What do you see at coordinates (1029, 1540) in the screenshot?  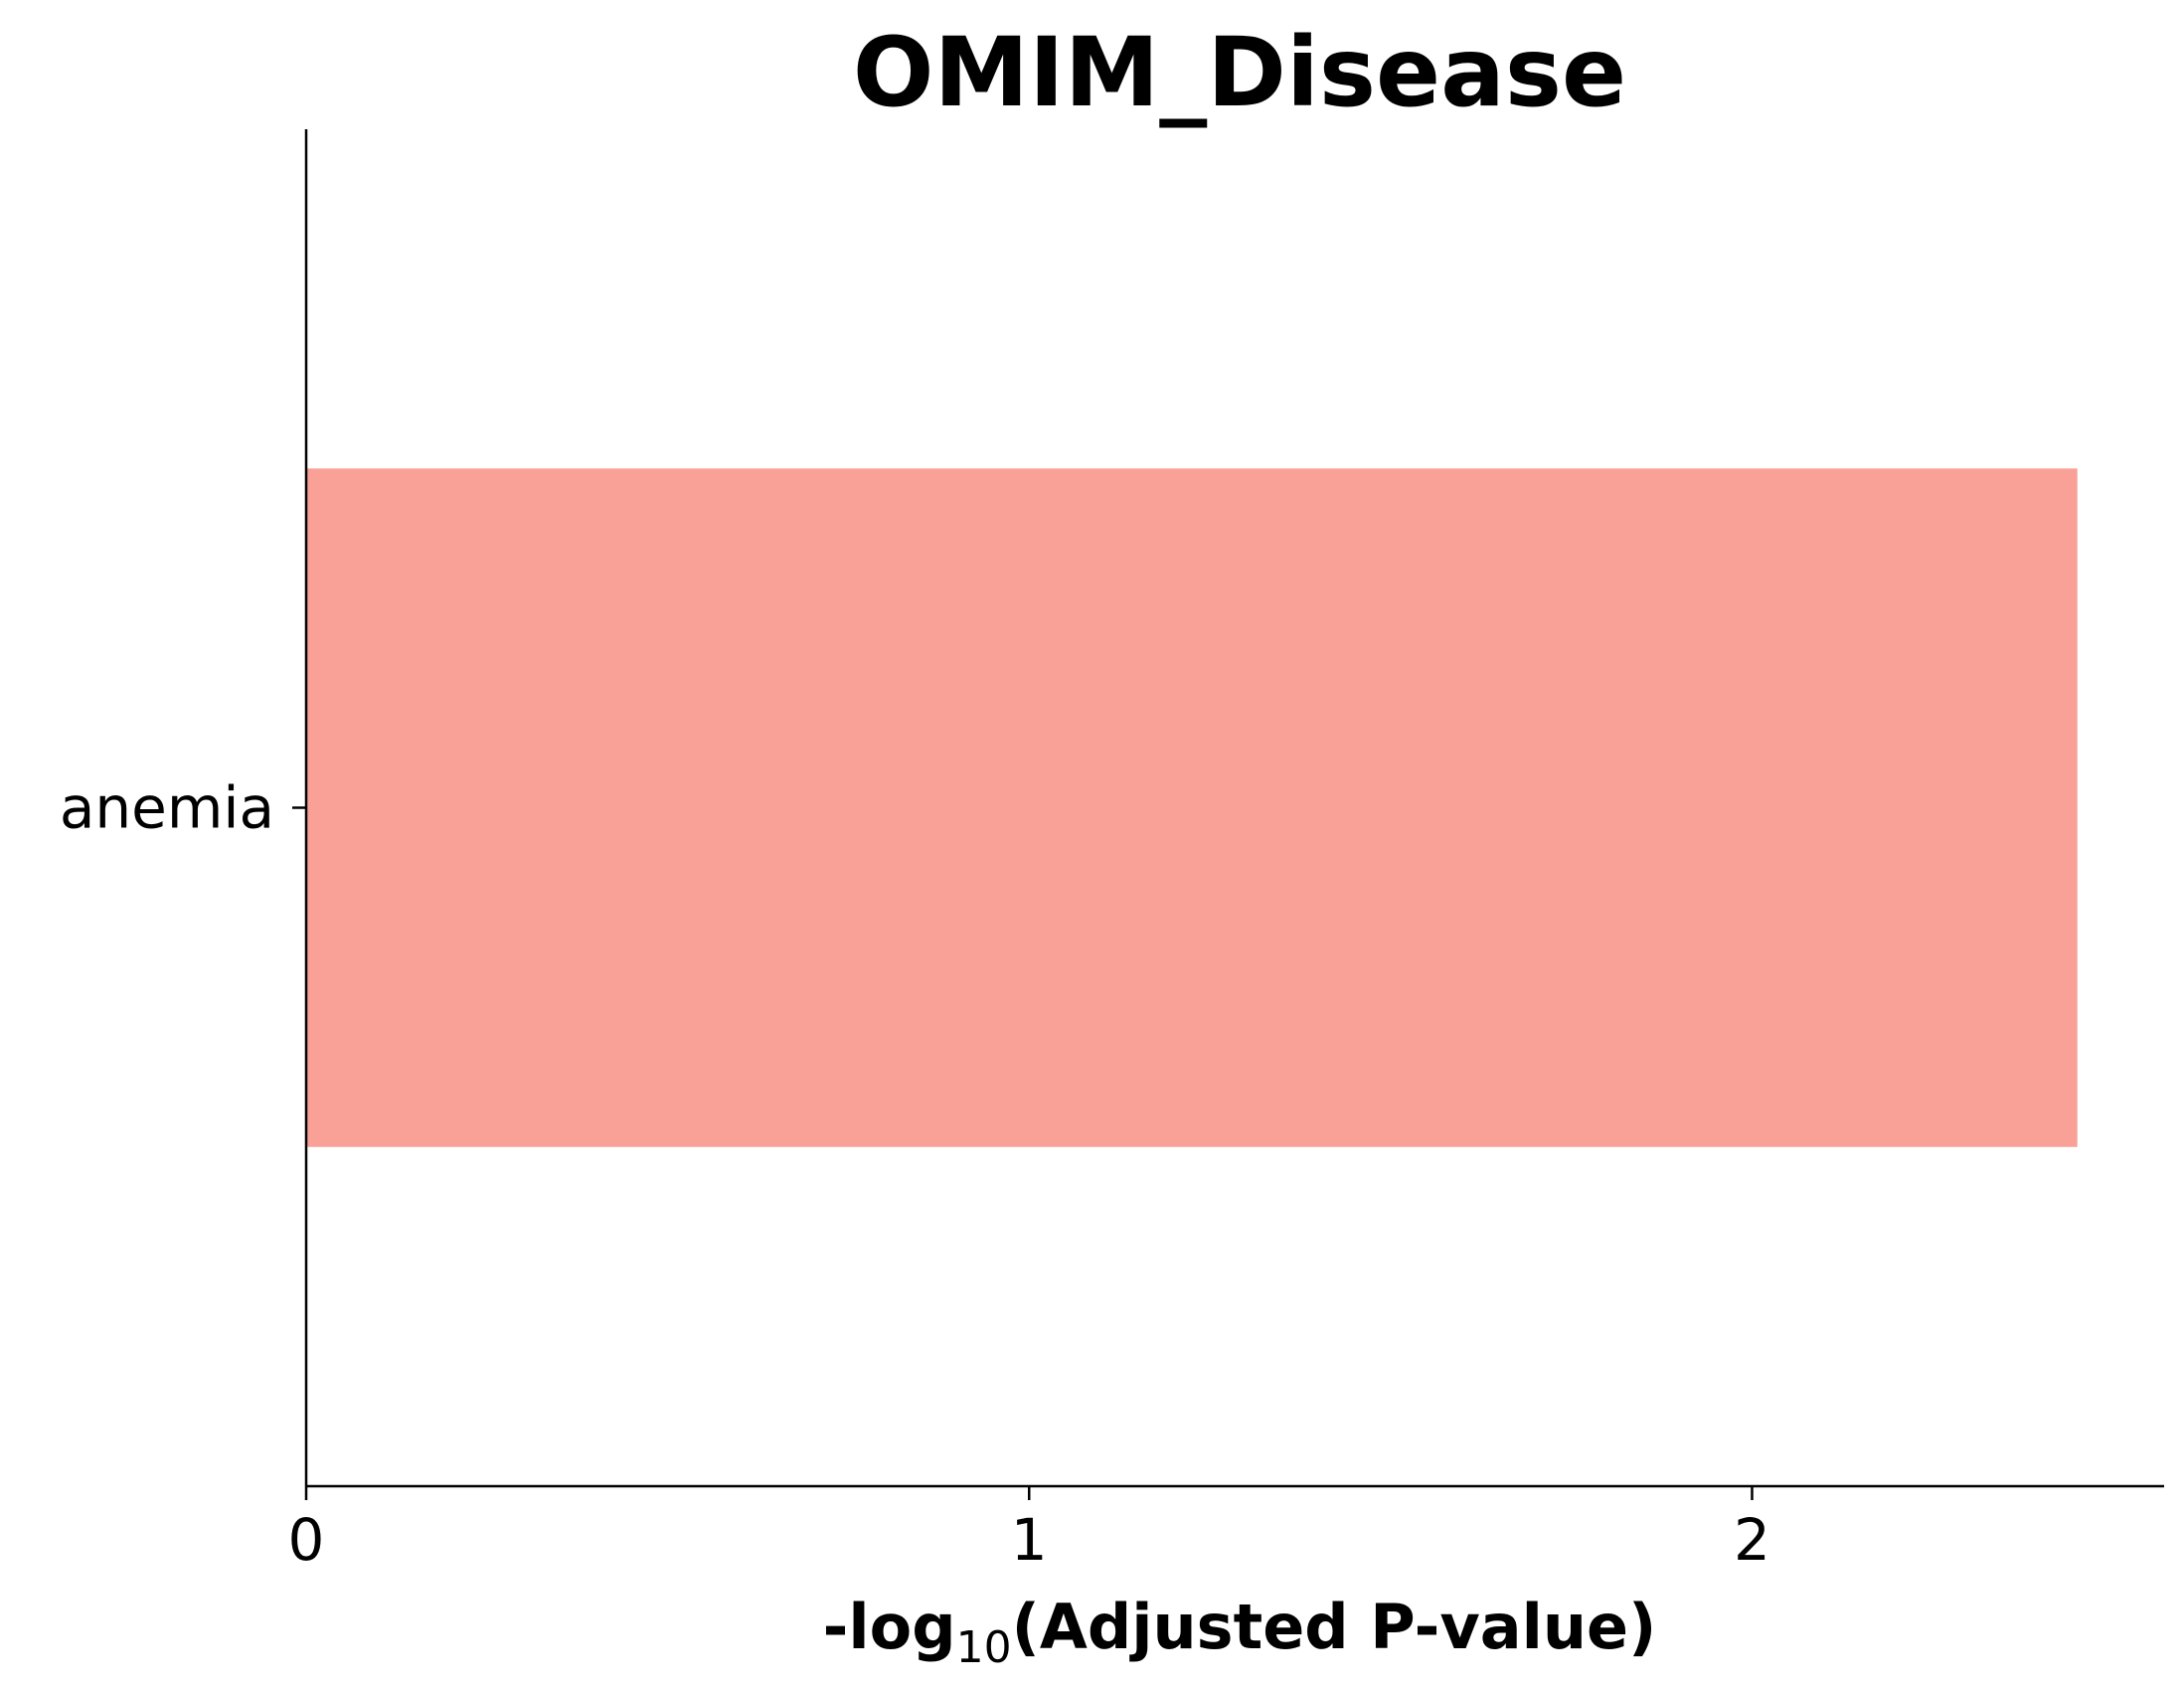 I see `x-tick-label: 1` at bounding box center [1029, 1540].